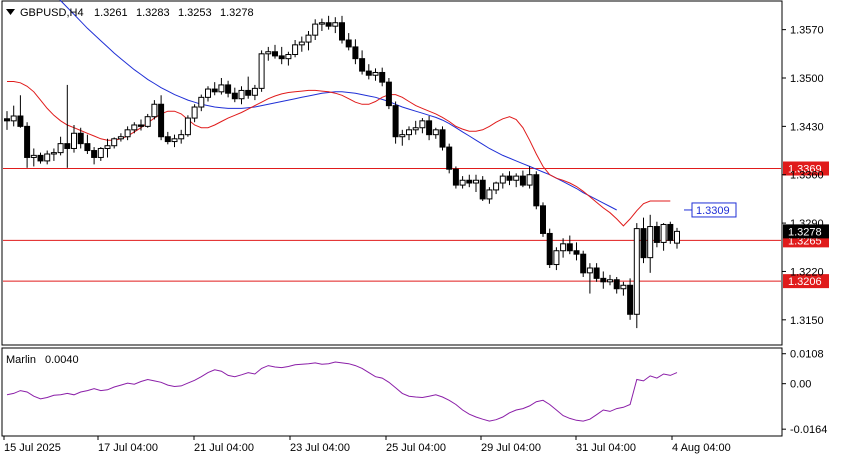 The width and height of the screenshot is (842, 459). Describe the element at coordinates (128, 448) in the screenshot. I see `time-tick-label: 17 Jul 04:00` at that location.